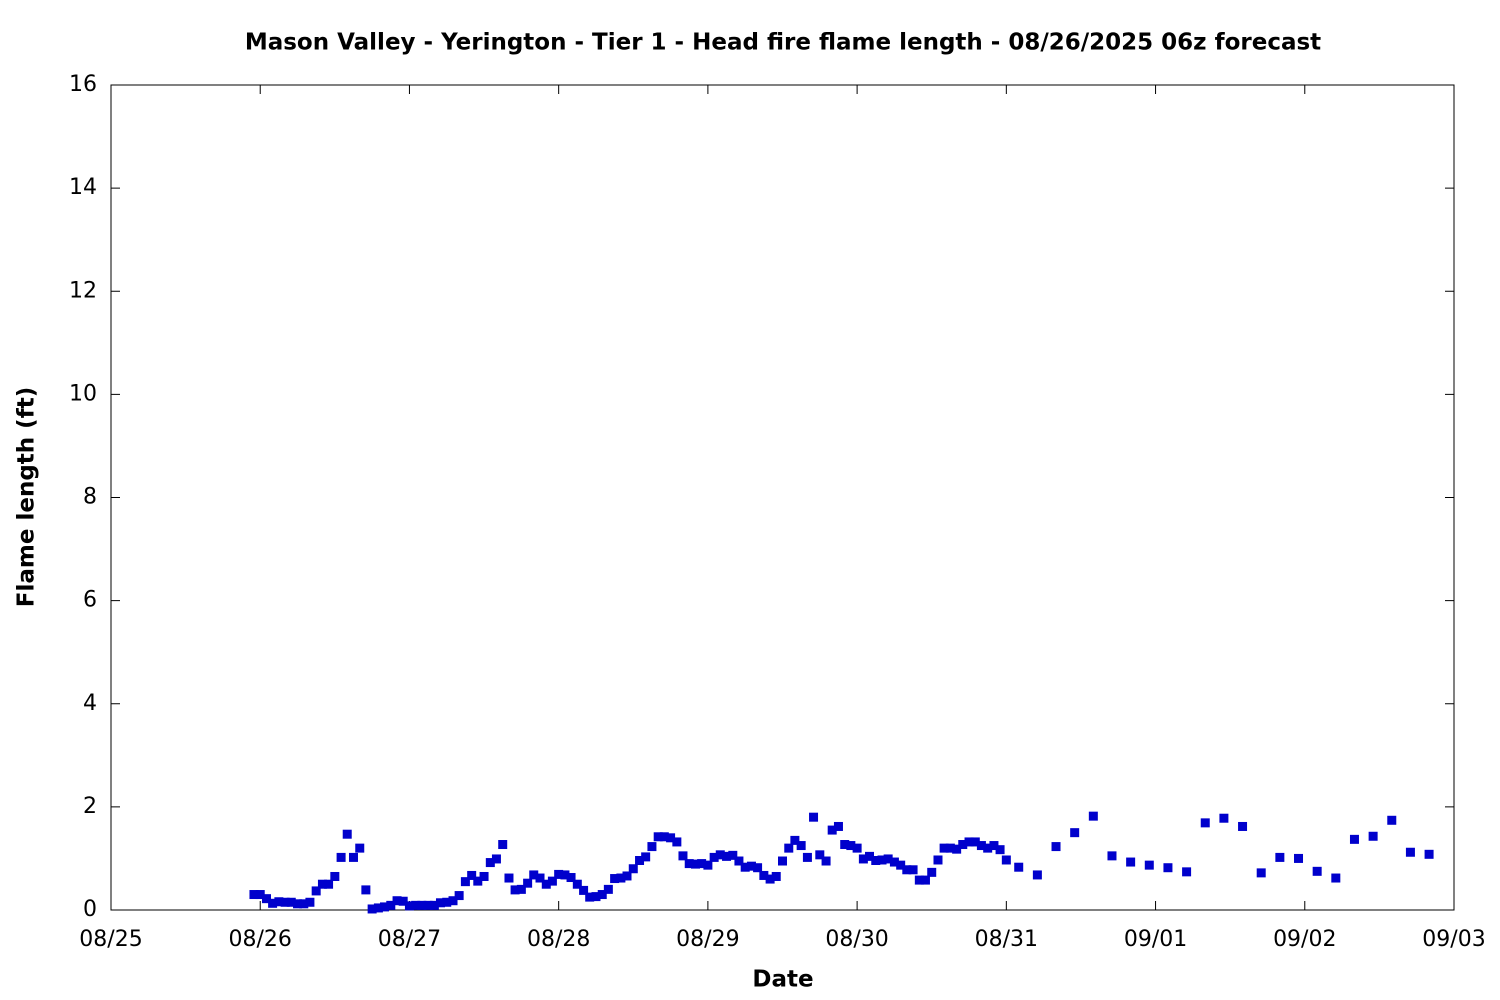 The width and height of the screenshot is (1500, 1000). I want to click on x-tick-label: 08/27, so click(409, 939).